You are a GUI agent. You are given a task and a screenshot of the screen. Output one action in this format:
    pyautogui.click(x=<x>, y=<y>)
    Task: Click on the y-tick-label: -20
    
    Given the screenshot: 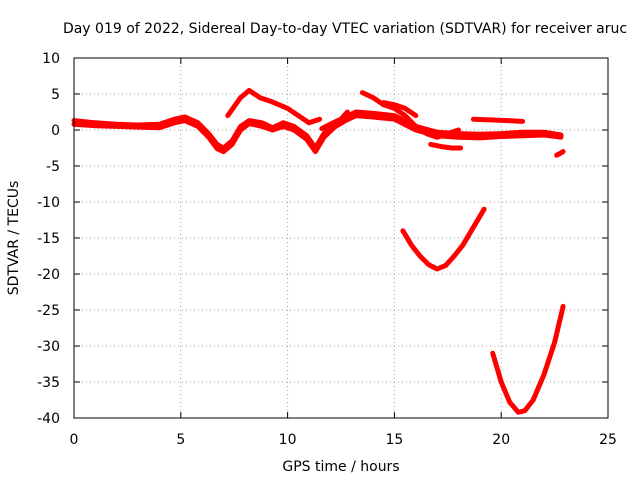 What is the action you would take?
    pyautogui.click(x=48, y=275)
    